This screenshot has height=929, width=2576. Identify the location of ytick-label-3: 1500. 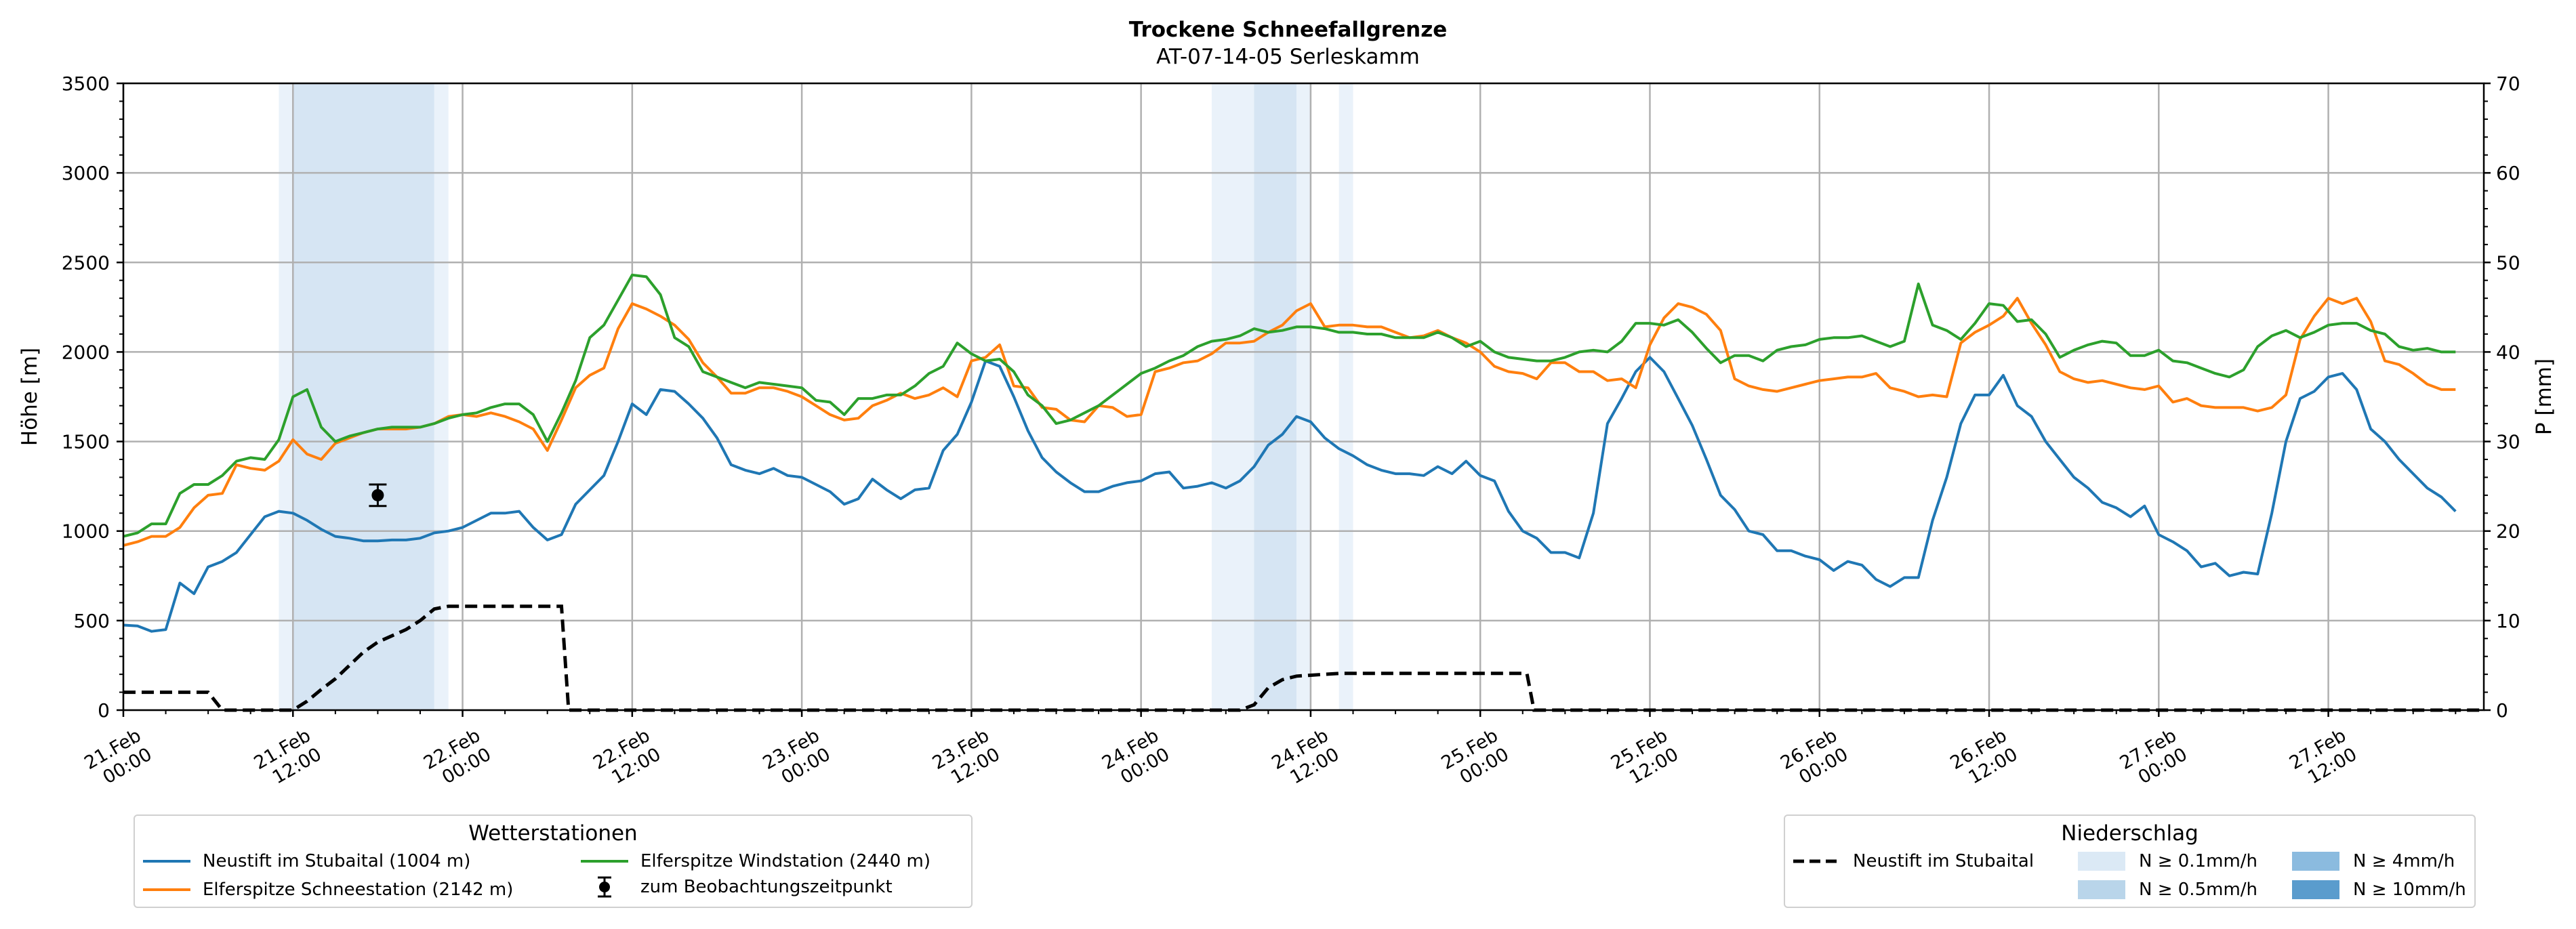
(86, 442).